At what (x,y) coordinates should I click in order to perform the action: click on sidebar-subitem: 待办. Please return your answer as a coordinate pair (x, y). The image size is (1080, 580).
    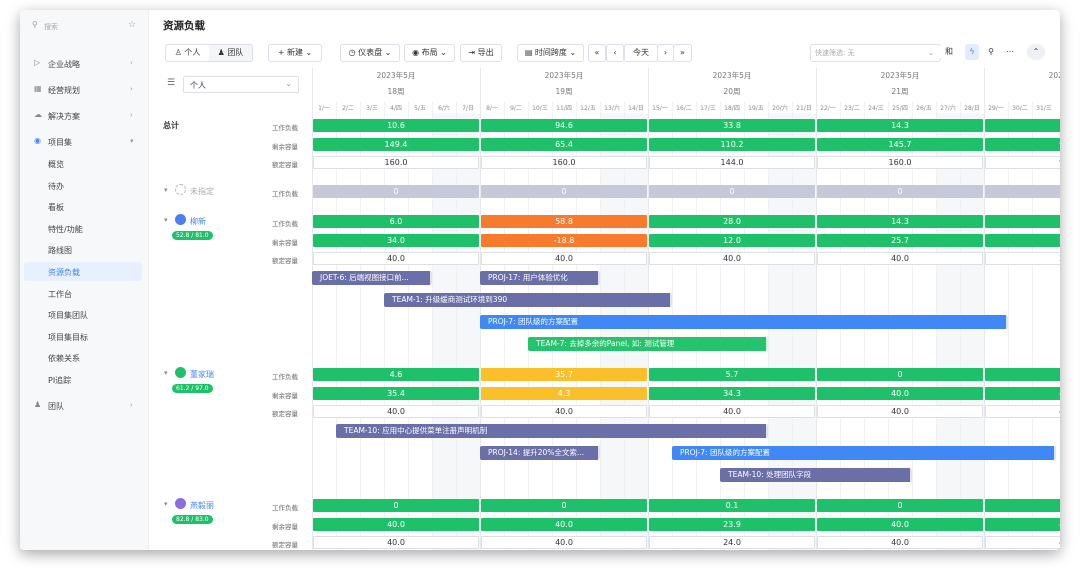
    Looking at the image, I should click on (56, 186).